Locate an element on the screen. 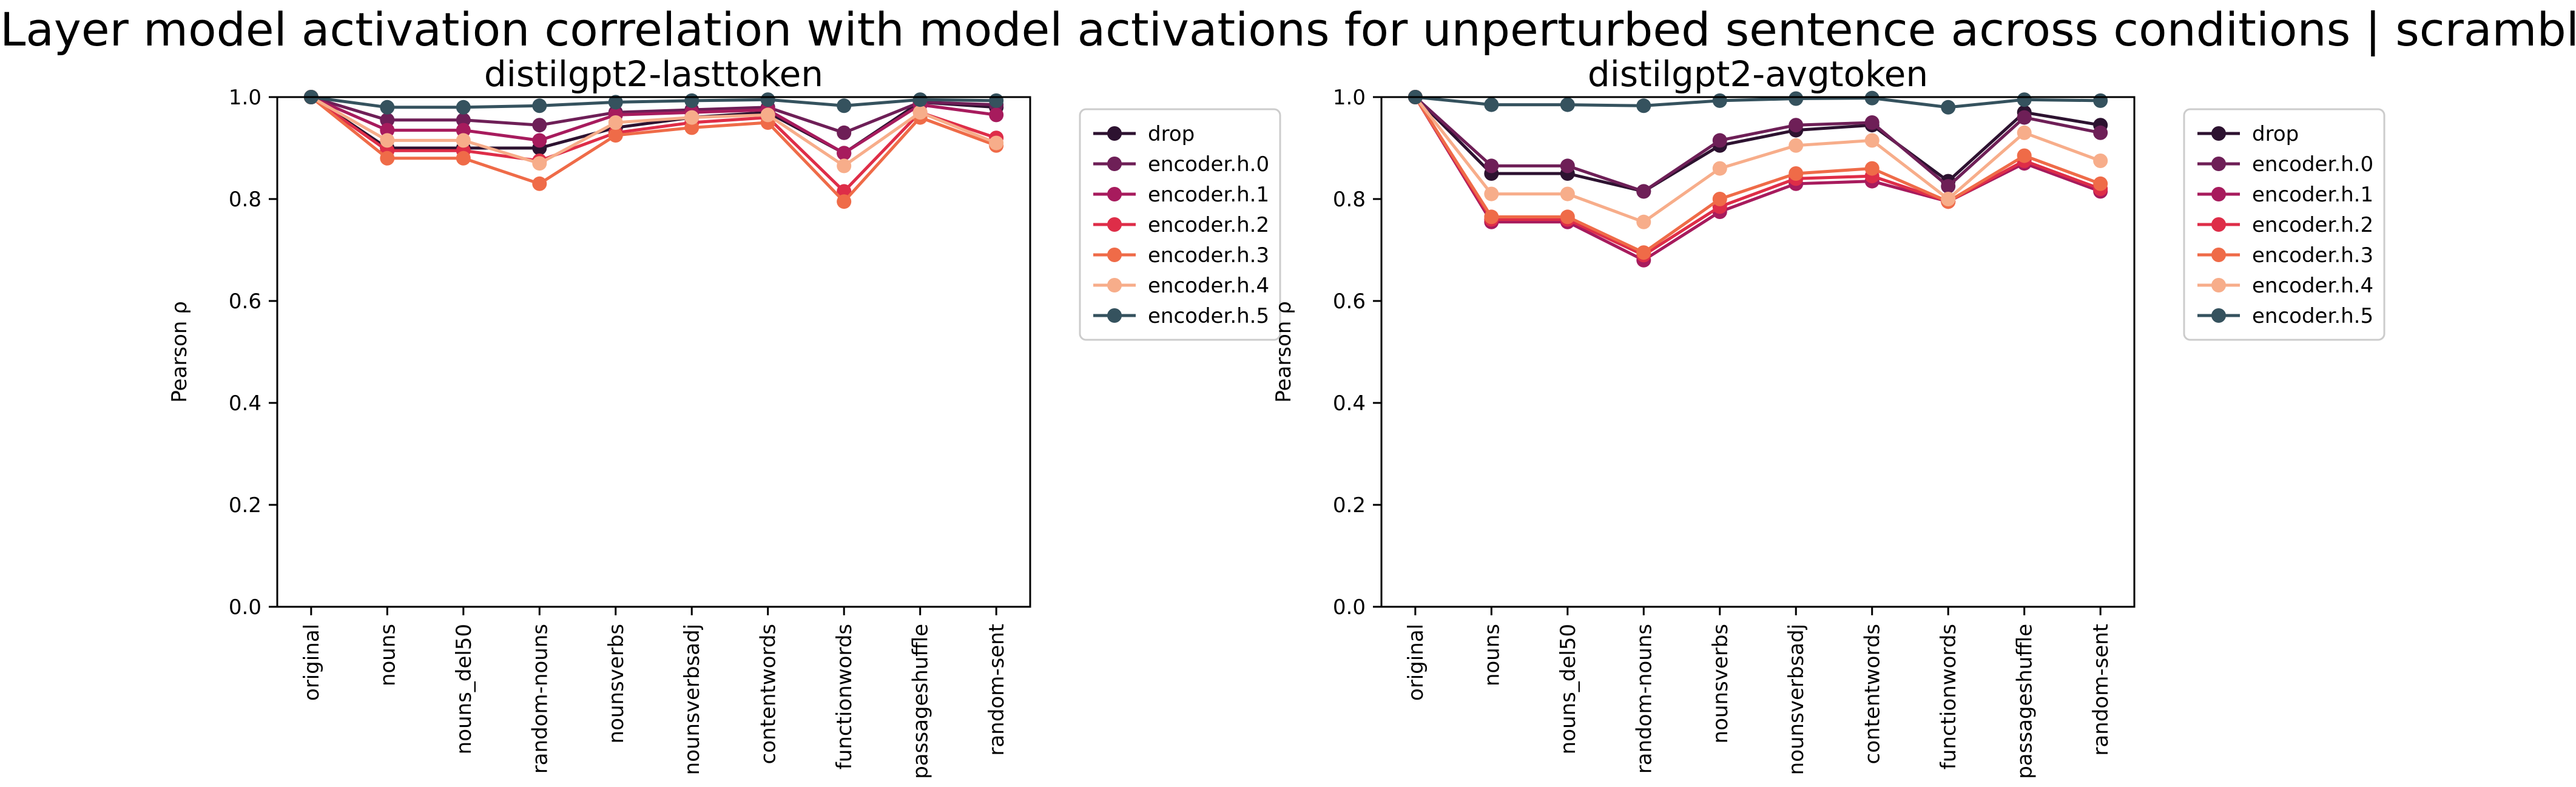 This screenshot has width=2576, height=787. legend-label: encoder.h.2 is located at coordinates (2312, 225).